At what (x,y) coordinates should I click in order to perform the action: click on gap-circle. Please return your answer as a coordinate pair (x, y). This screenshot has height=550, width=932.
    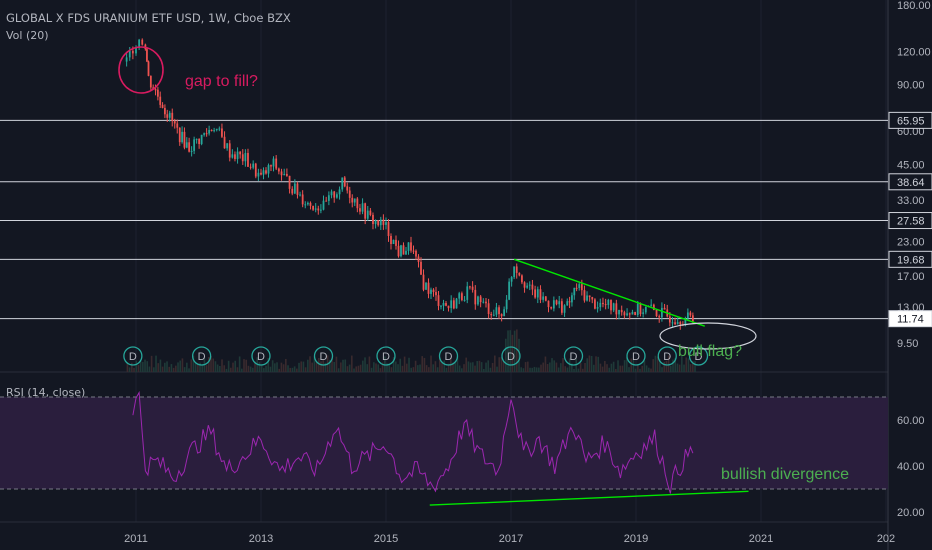
    Looking at the image, I should click on (141, 70).